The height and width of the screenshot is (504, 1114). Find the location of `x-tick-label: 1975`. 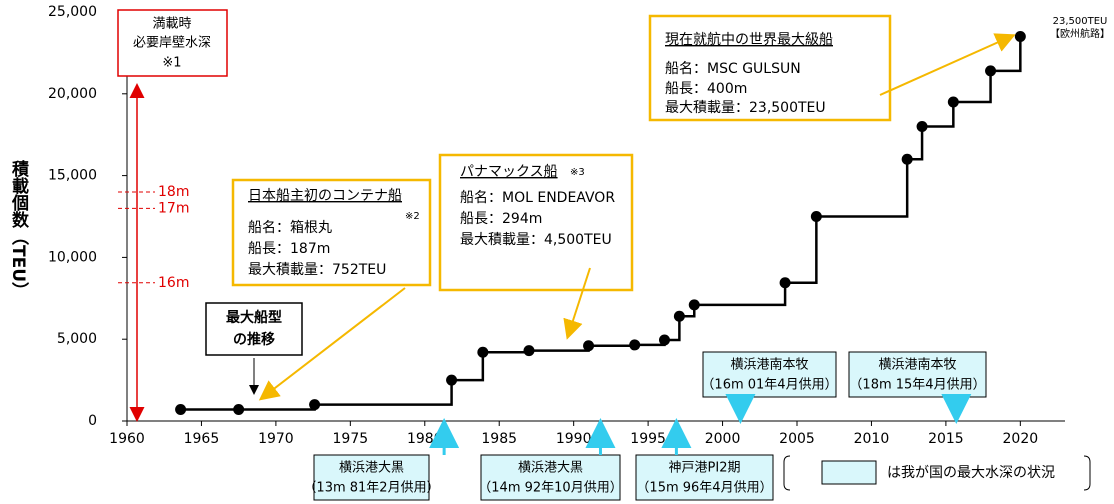

x-tick-label: 1975 is located at coordinates (351, 439).